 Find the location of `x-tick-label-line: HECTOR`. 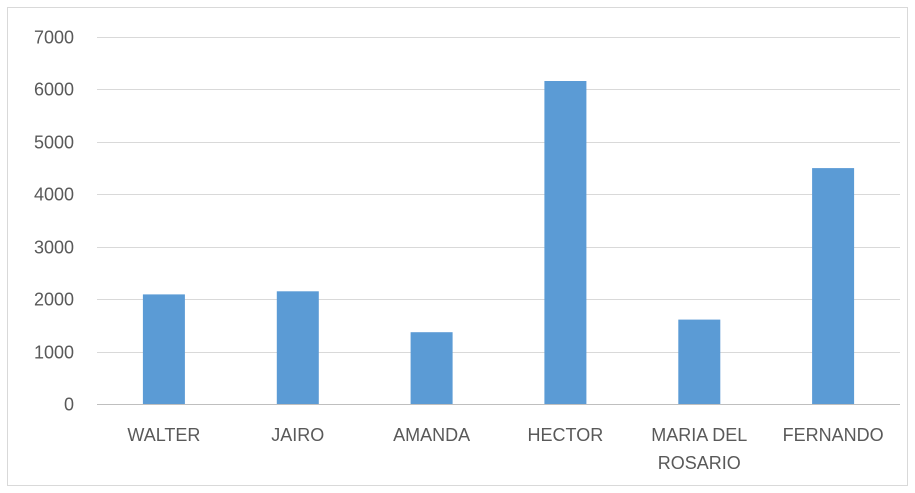

x-tick-label-line: HECTOR is located at coordinates (566, 435).